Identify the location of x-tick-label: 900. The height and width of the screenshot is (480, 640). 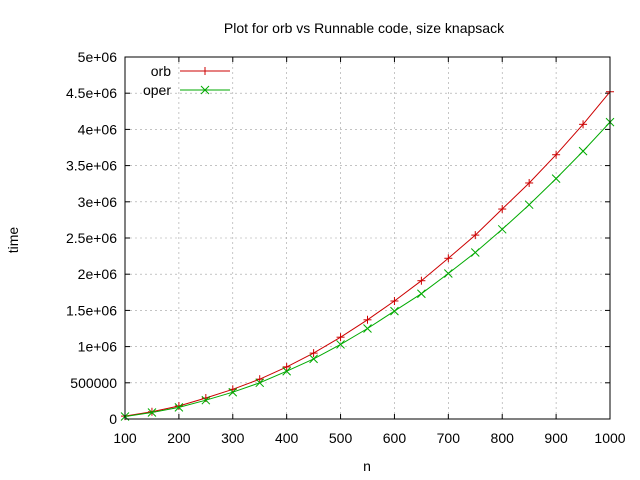
(556, 438).